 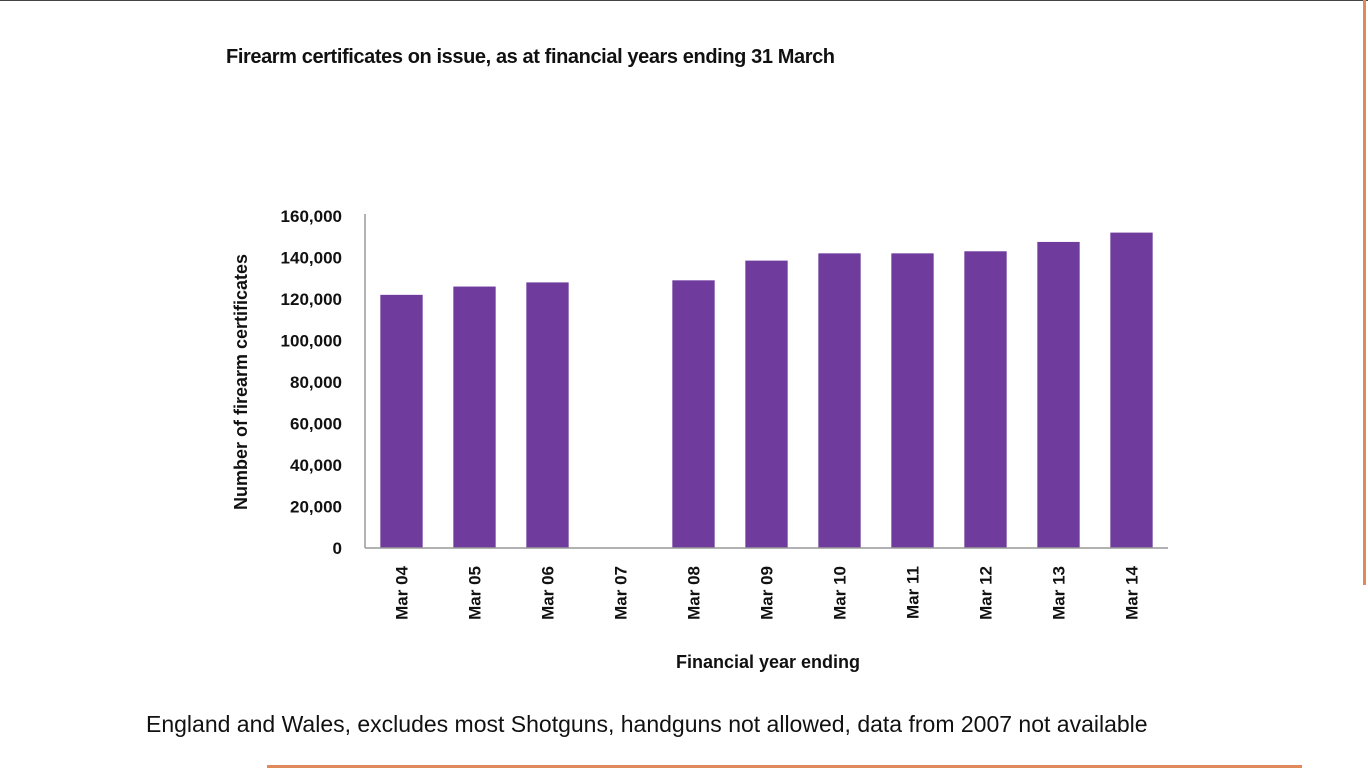 What do you see at coordinates (1132, 592) in the screenshot?
I see `x-tick-label: Mar 14` at bounding box center [1132, 592].